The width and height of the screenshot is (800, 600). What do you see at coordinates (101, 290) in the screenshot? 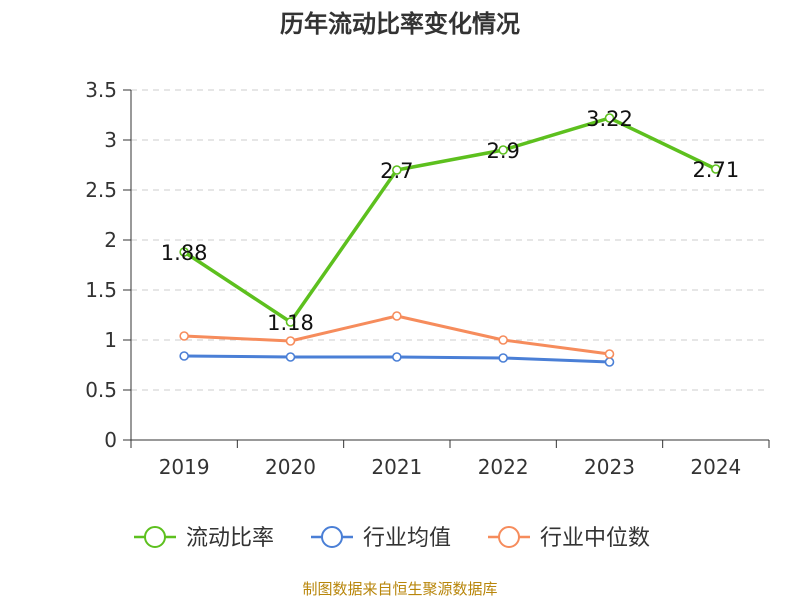
I see `y-tick-label: 1.5` at bounding box center [101, 290].